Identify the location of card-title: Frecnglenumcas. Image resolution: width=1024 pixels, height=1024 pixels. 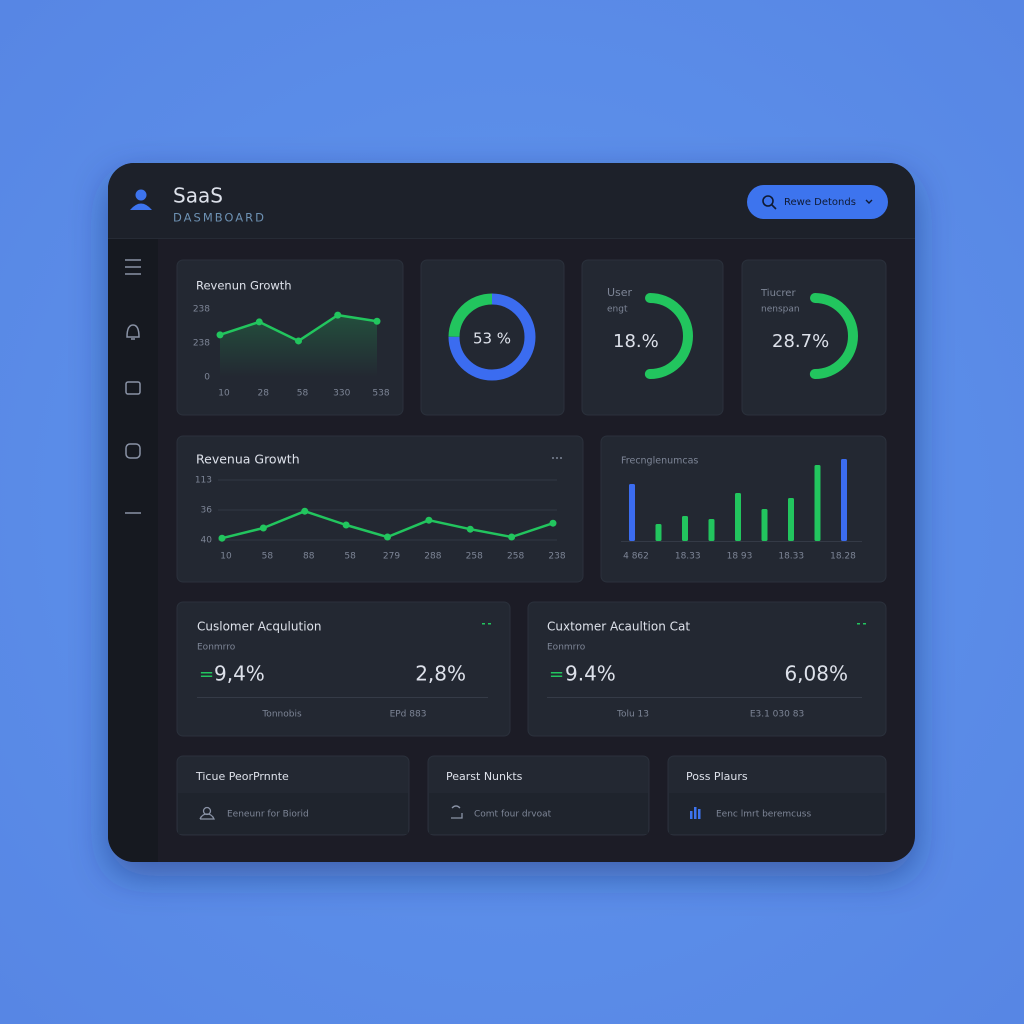
(659, 461).